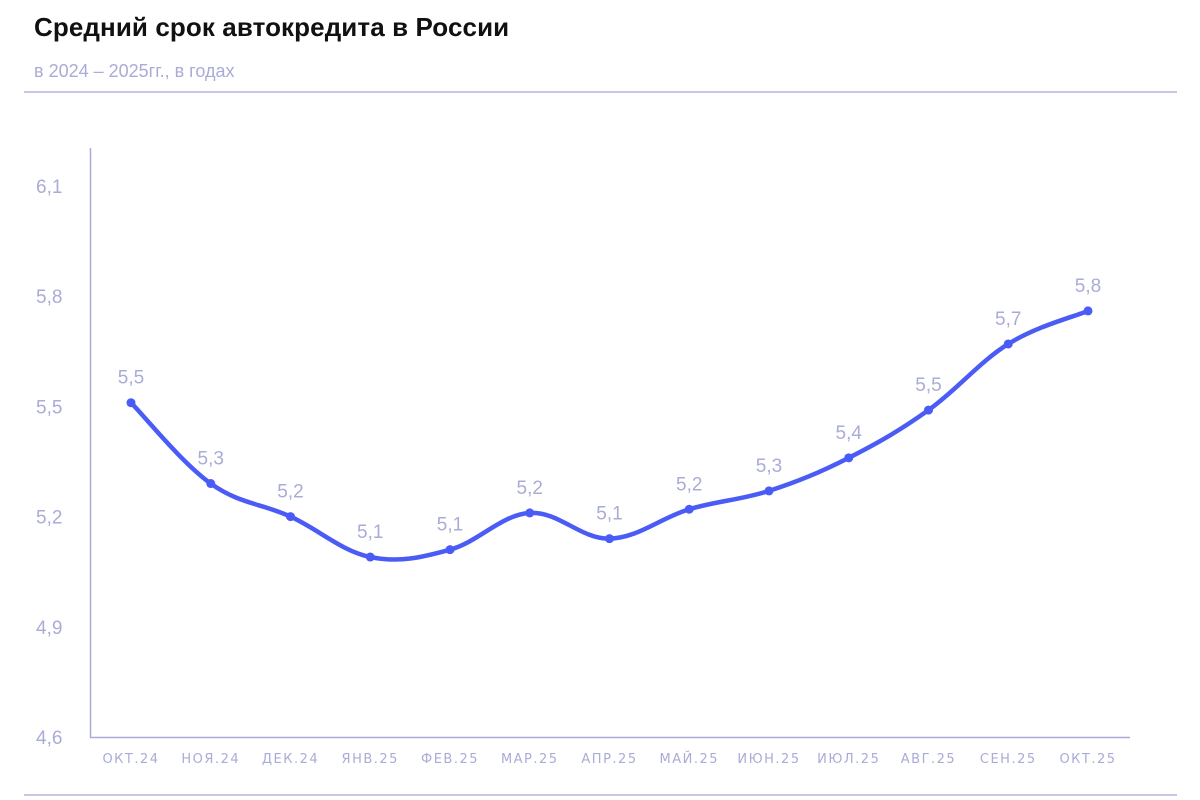 This screenshot has width=1200, height=800. Describe the element at coordinates (49, 518) in the screenshot. I see `y-tick-label: 5,2` at that location.